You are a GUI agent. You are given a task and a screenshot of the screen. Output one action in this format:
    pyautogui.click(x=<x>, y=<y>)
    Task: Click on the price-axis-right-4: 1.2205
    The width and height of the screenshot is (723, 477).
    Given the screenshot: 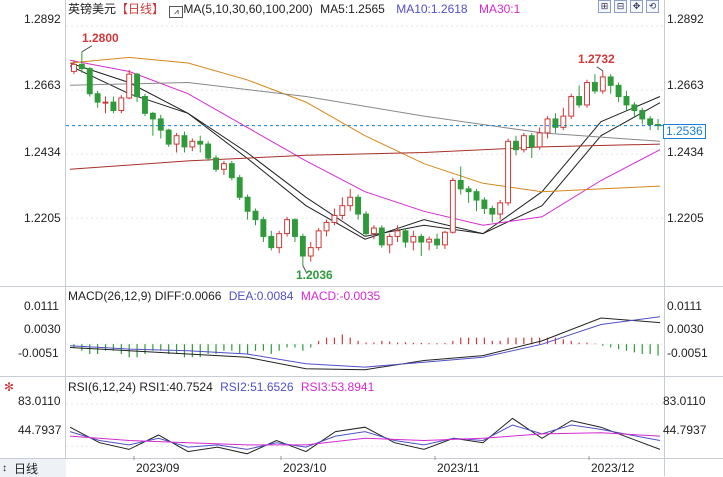 What is the action you would take?
    pyautogui.click(x=685, y=218)
    